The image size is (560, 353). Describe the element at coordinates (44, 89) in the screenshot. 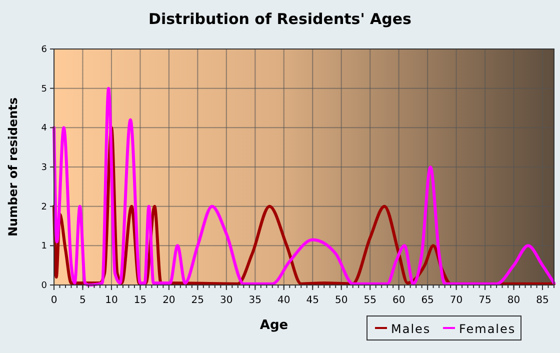

I see `y-tick-label: 5` at that location.